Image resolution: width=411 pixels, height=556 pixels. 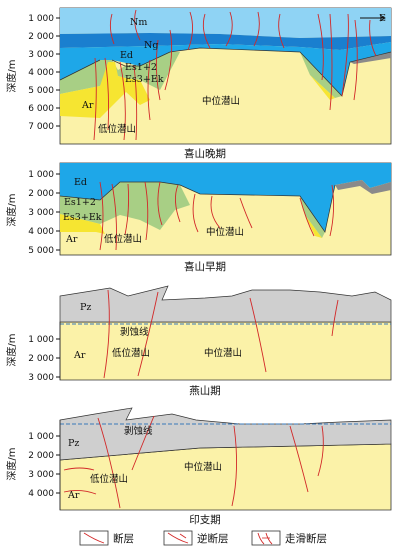 I want to click on layer-ed-p2, so click(x=225, y=197).